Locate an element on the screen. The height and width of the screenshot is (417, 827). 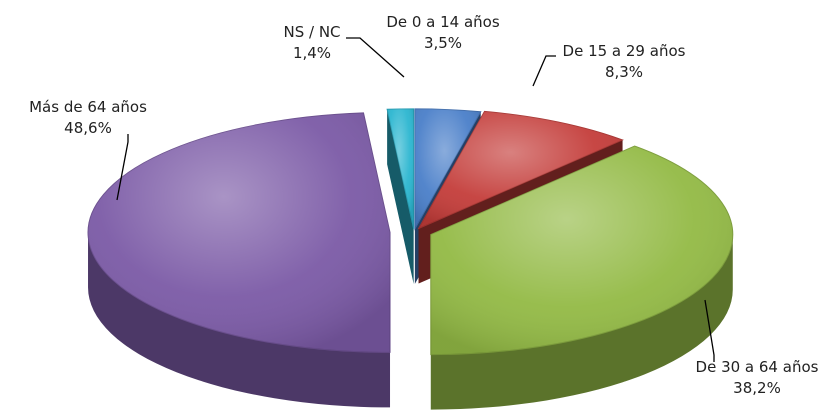
slice-label-value-4: 48,6% is located at coordinates (88, 128).